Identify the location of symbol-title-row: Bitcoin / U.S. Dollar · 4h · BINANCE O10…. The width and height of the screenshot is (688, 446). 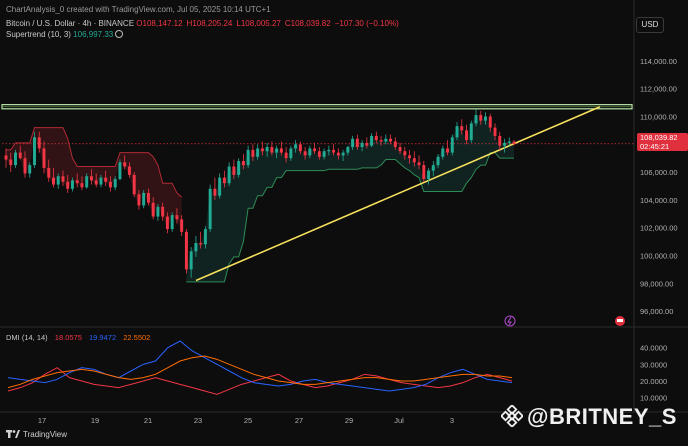
(204, 23).